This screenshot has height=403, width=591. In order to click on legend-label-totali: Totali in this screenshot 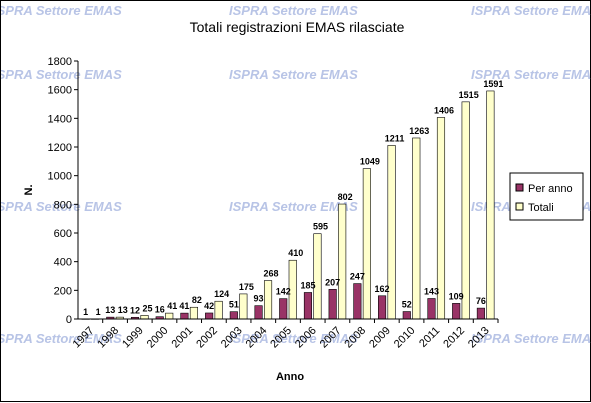, I will do `click(541, 208)`.